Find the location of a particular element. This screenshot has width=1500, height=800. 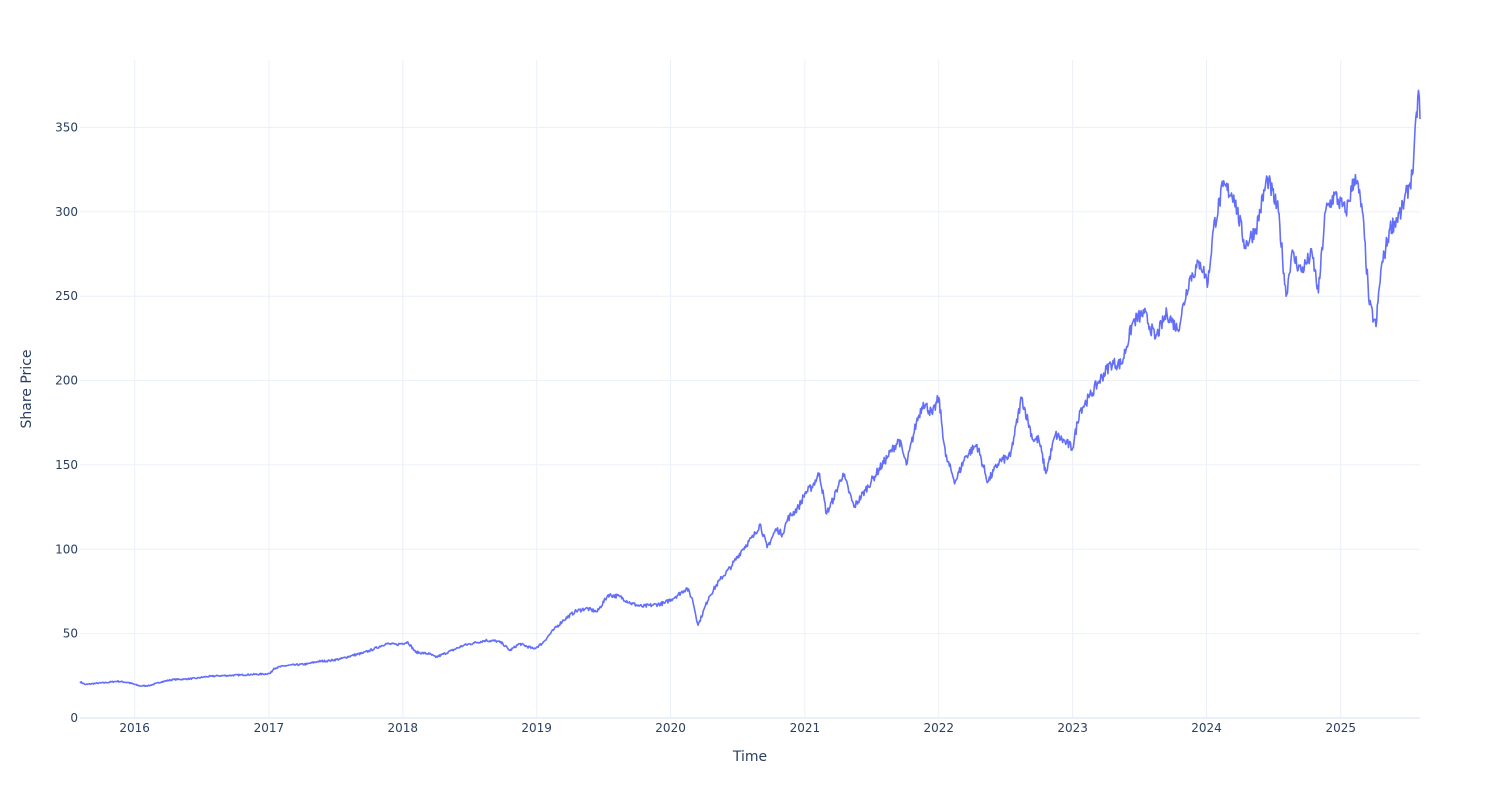

x-tick-label: 2021 is located at coordinates (805, 728).